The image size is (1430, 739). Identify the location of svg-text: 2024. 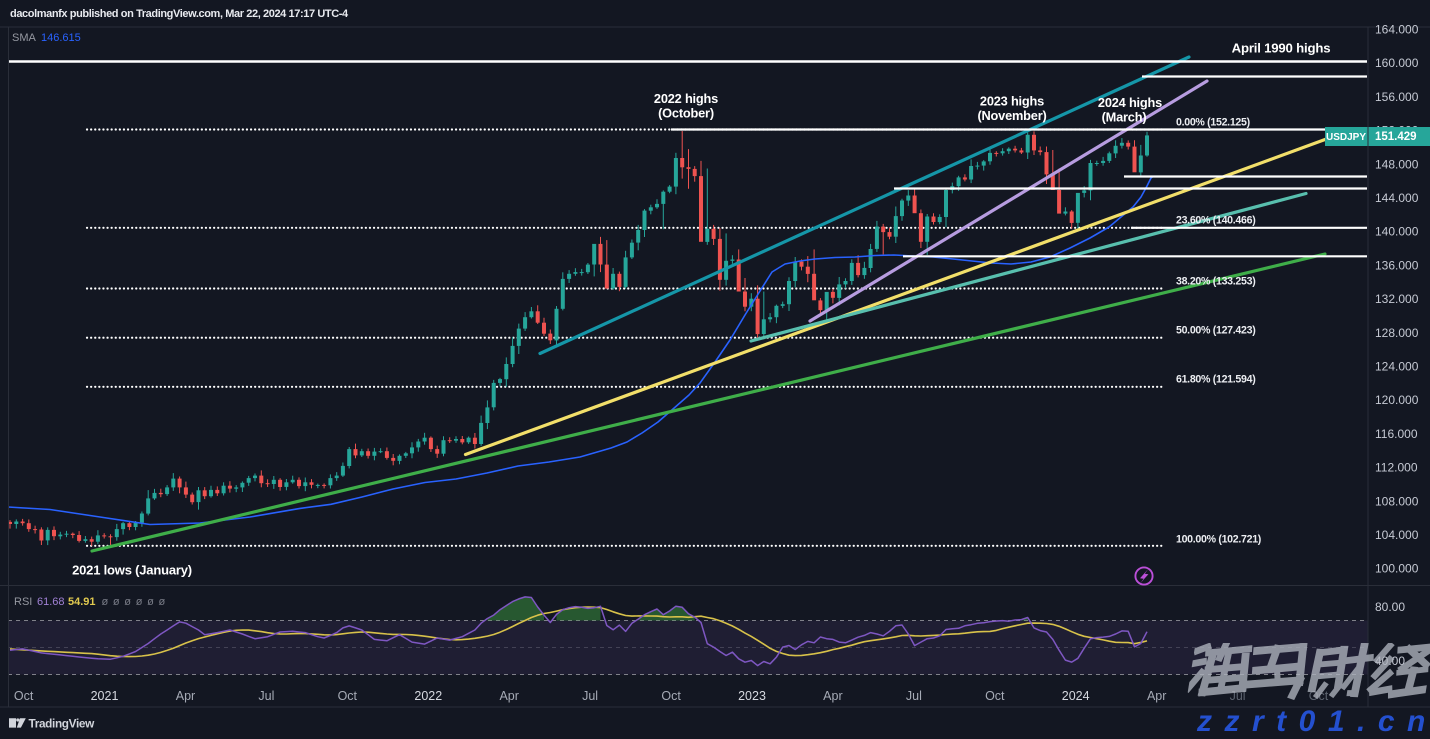
(1076, 696).